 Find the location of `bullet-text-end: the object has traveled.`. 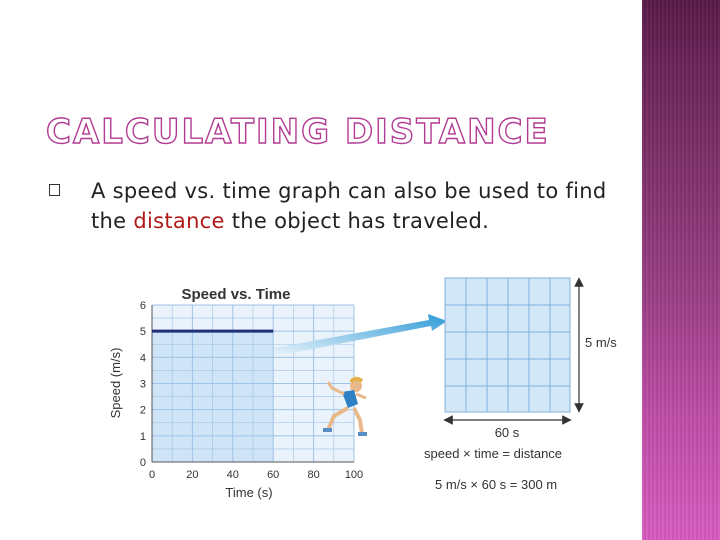

bullet-text-end: the object has traveled. is located at coordinates (360, 221).